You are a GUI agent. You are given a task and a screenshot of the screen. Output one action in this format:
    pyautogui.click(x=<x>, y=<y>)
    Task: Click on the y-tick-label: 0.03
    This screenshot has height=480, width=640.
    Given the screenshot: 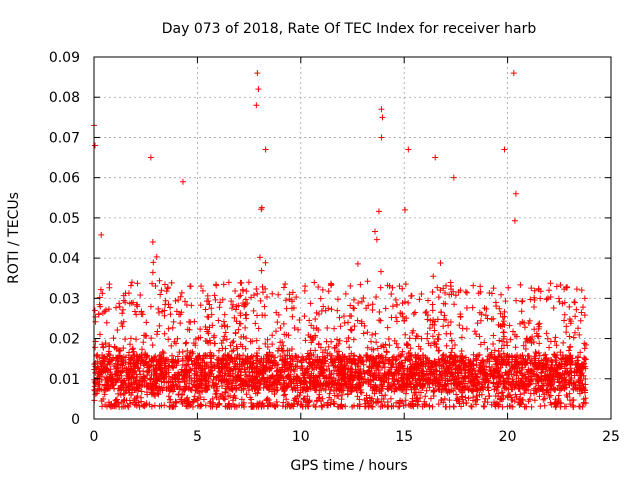 What is the action you would take?
    pyautogui.click(x=64, y=299)
    